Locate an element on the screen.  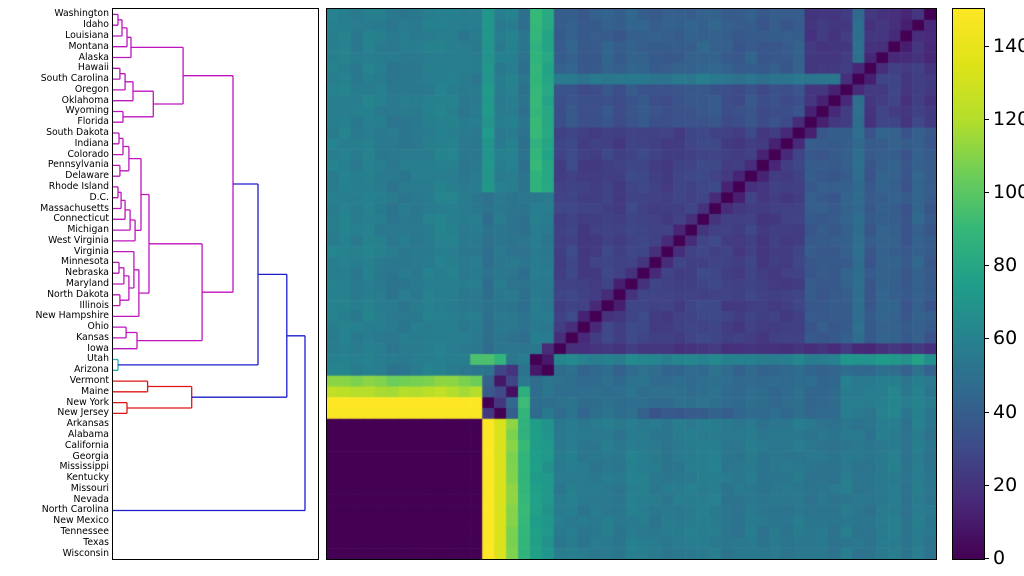
row-label: Indiana is located at coordinates (91, 143).